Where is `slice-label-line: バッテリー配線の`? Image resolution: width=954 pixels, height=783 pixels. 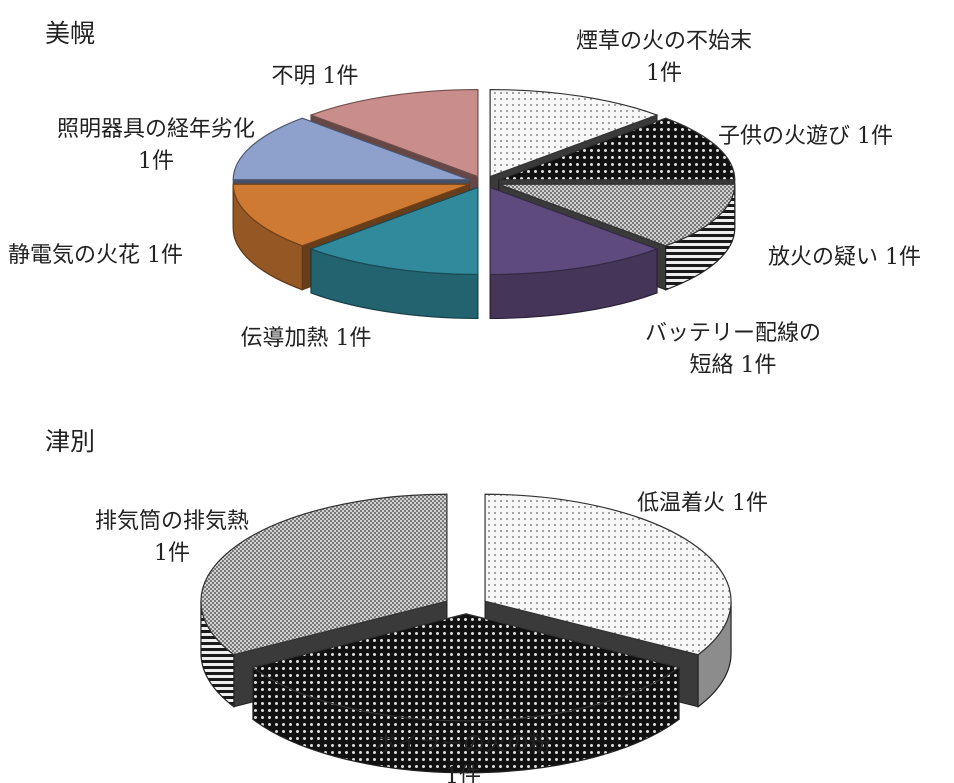 slice-label-line: バッテリー配線の is located at coordinates (733, 333).